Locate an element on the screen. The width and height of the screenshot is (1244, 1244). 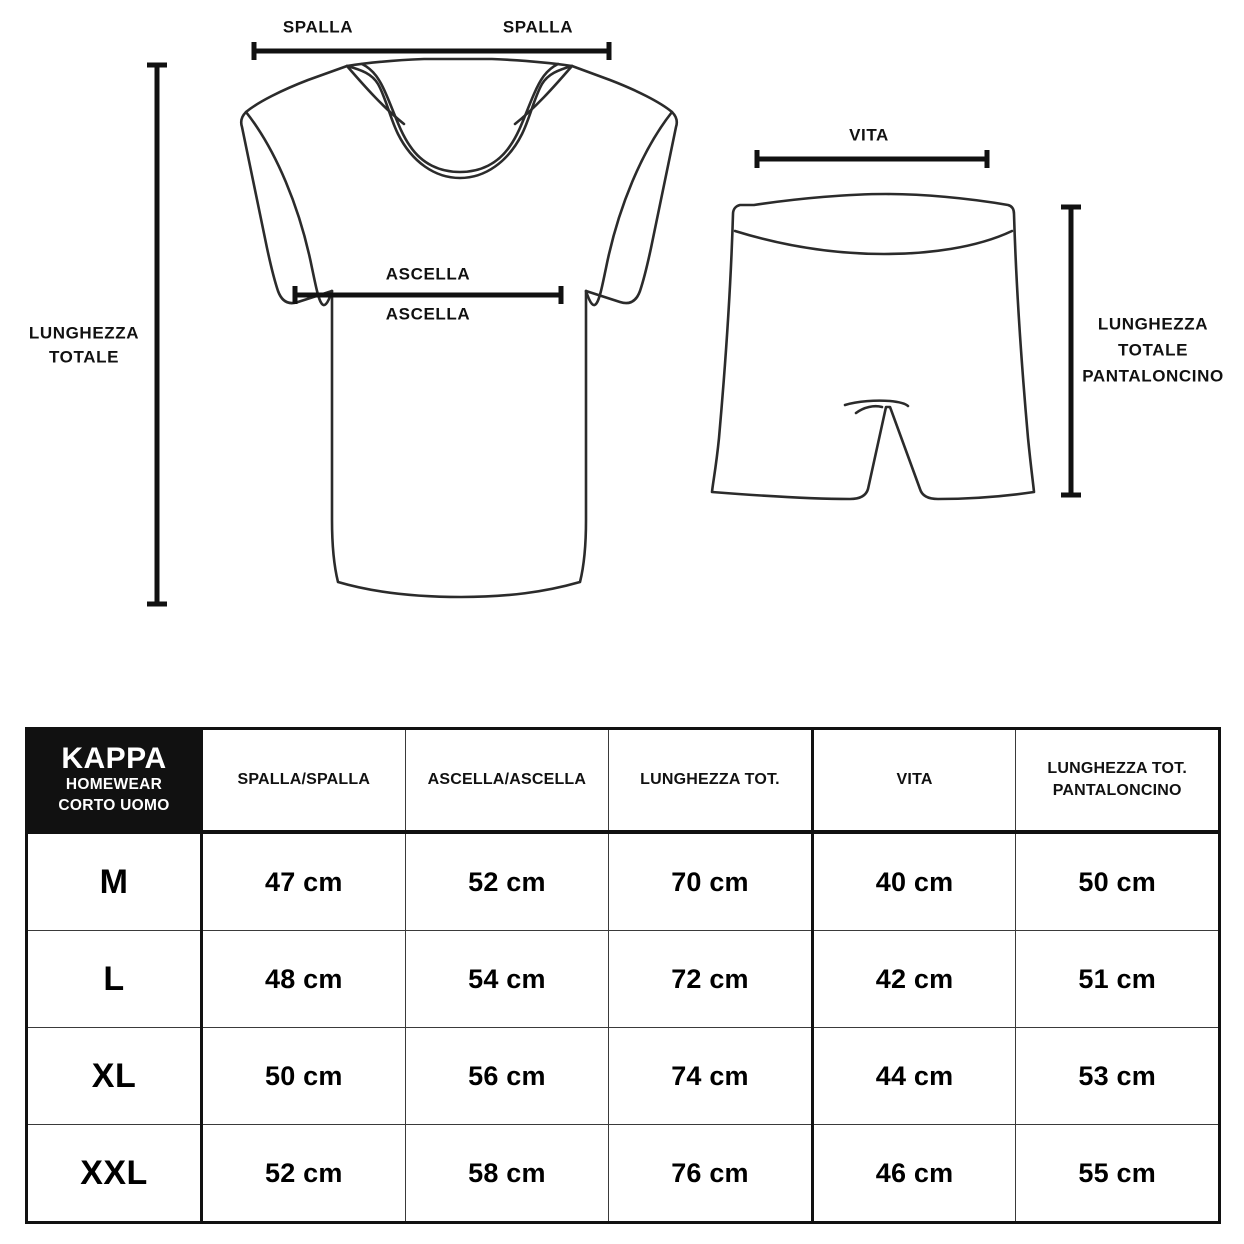
shorts-crotch-notch is located at coordinates (869, 409).